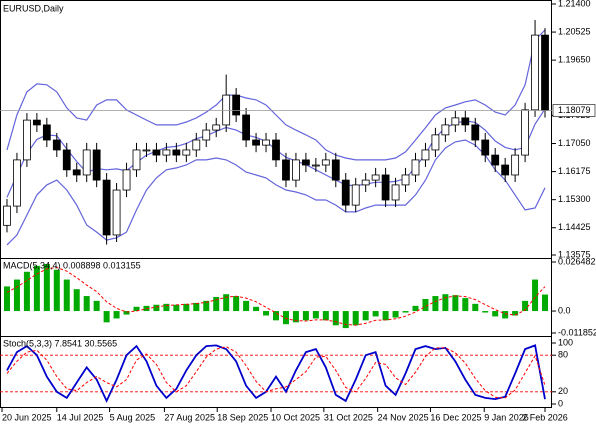  Describe the element at coordinates (574, 227) in the screenshot. I see `y-tick-label: 1.14425` at that location.